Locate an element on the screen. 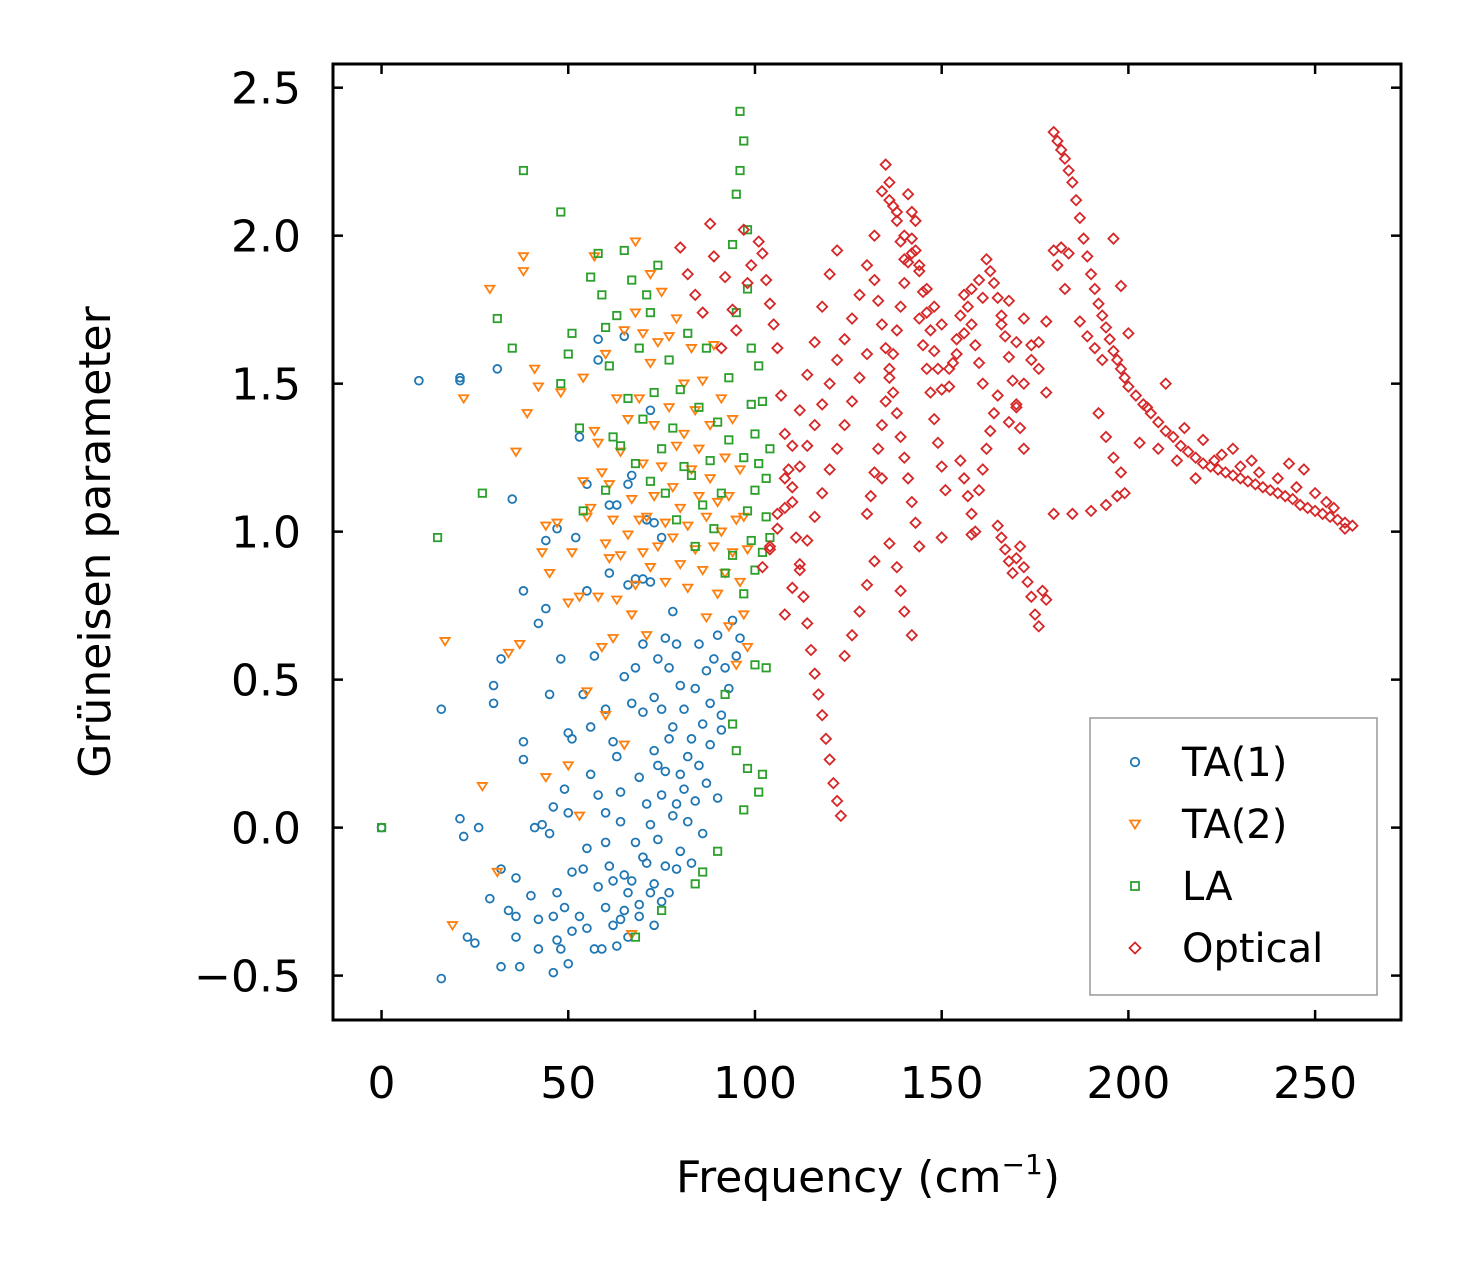 The height and width of the screenshot is (1268, 1462). y-tick-label: 1.0 is located at coordinates (266, 533).